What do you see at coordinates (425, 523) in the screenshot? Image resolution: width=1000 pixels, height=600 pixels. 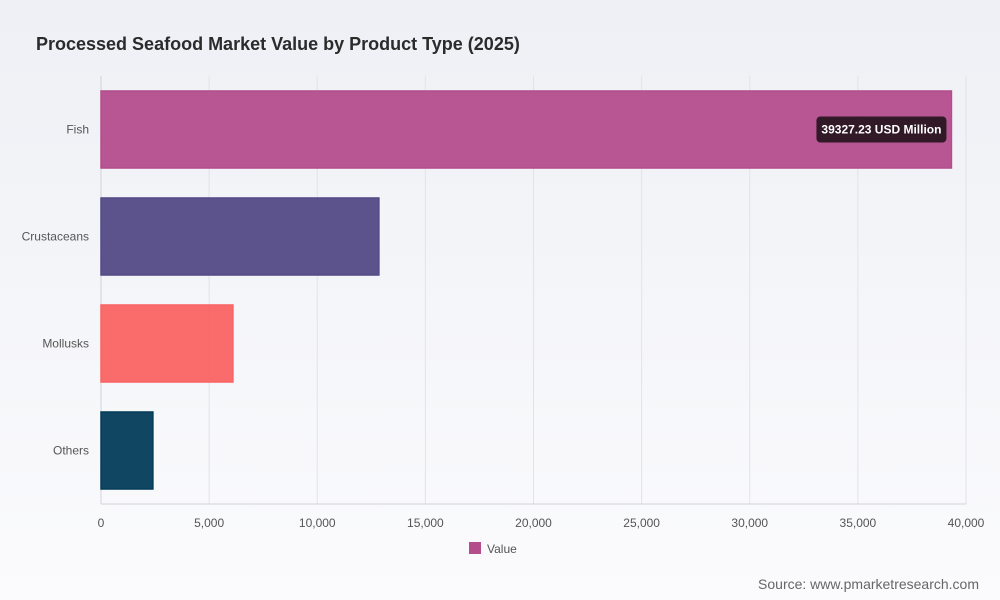 I see `x-tick-label: 15,000` at bounding box center [425, 523].